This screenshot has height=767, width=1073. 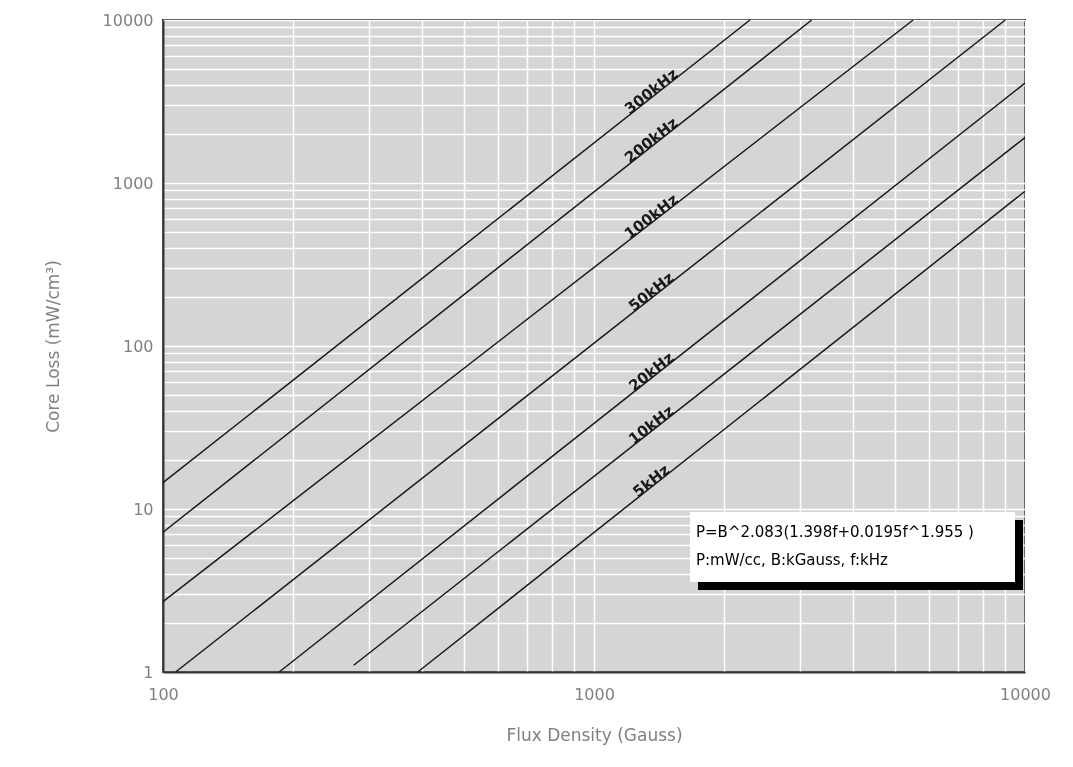 I want to click on y-tick-label: 1000, so click(x=133, y=183).